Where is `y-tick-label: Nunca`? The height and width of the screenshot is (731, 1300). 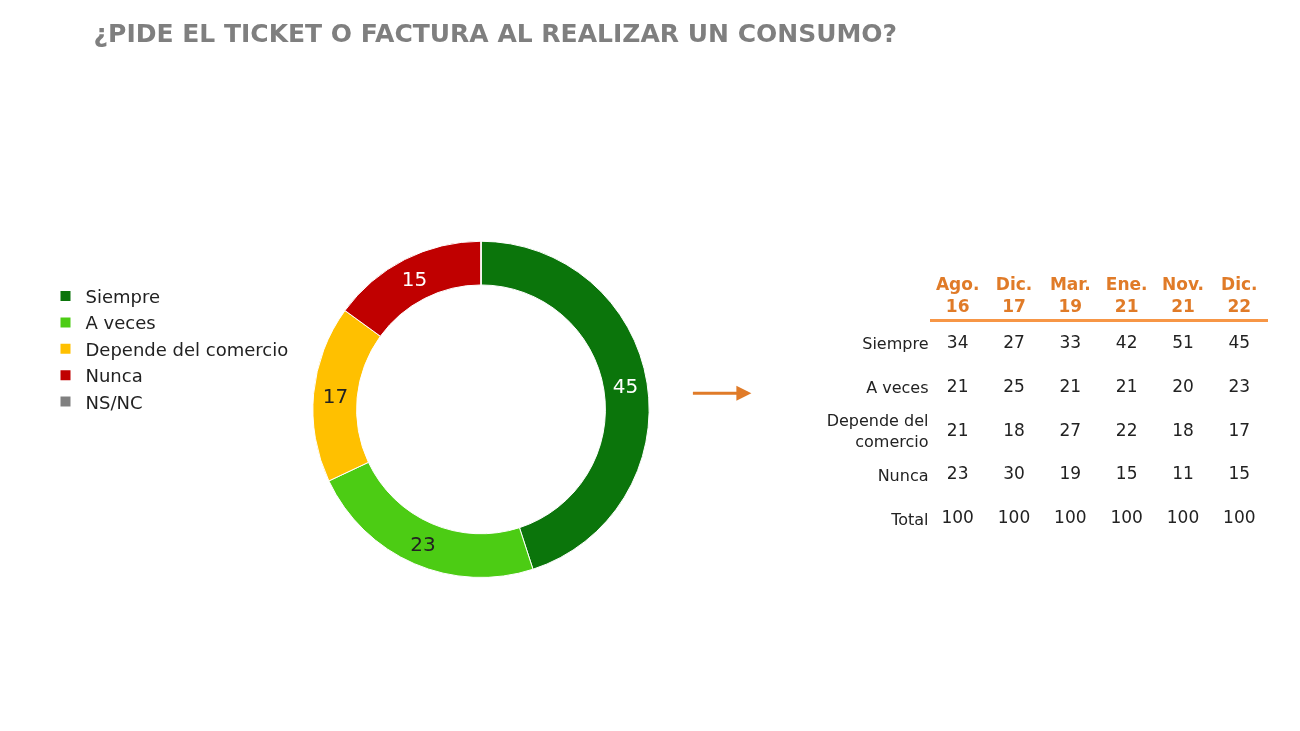
y-tick-label: Nunca is located at coordinates (903, 475).